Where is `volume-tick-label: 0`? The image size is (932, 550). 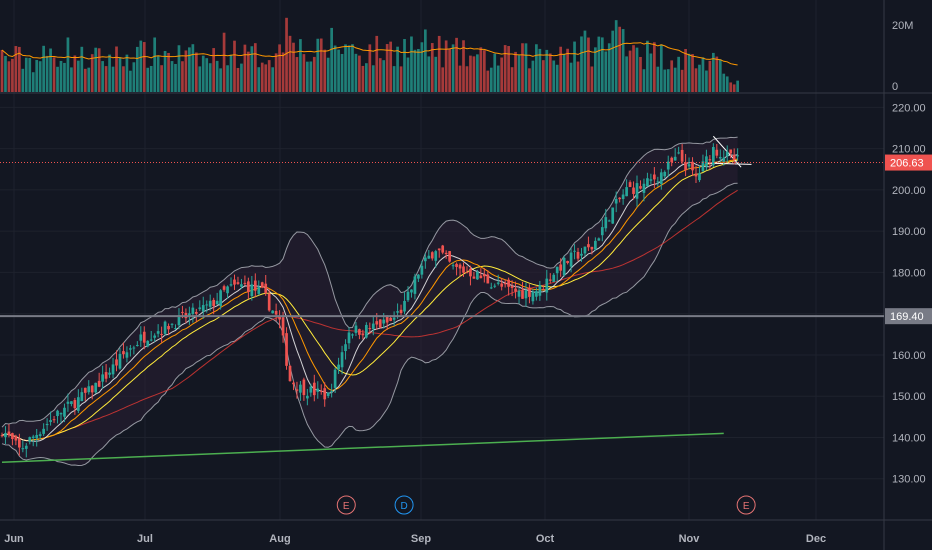
volume-tick-label: 0 is located at coordinates (895, 87).